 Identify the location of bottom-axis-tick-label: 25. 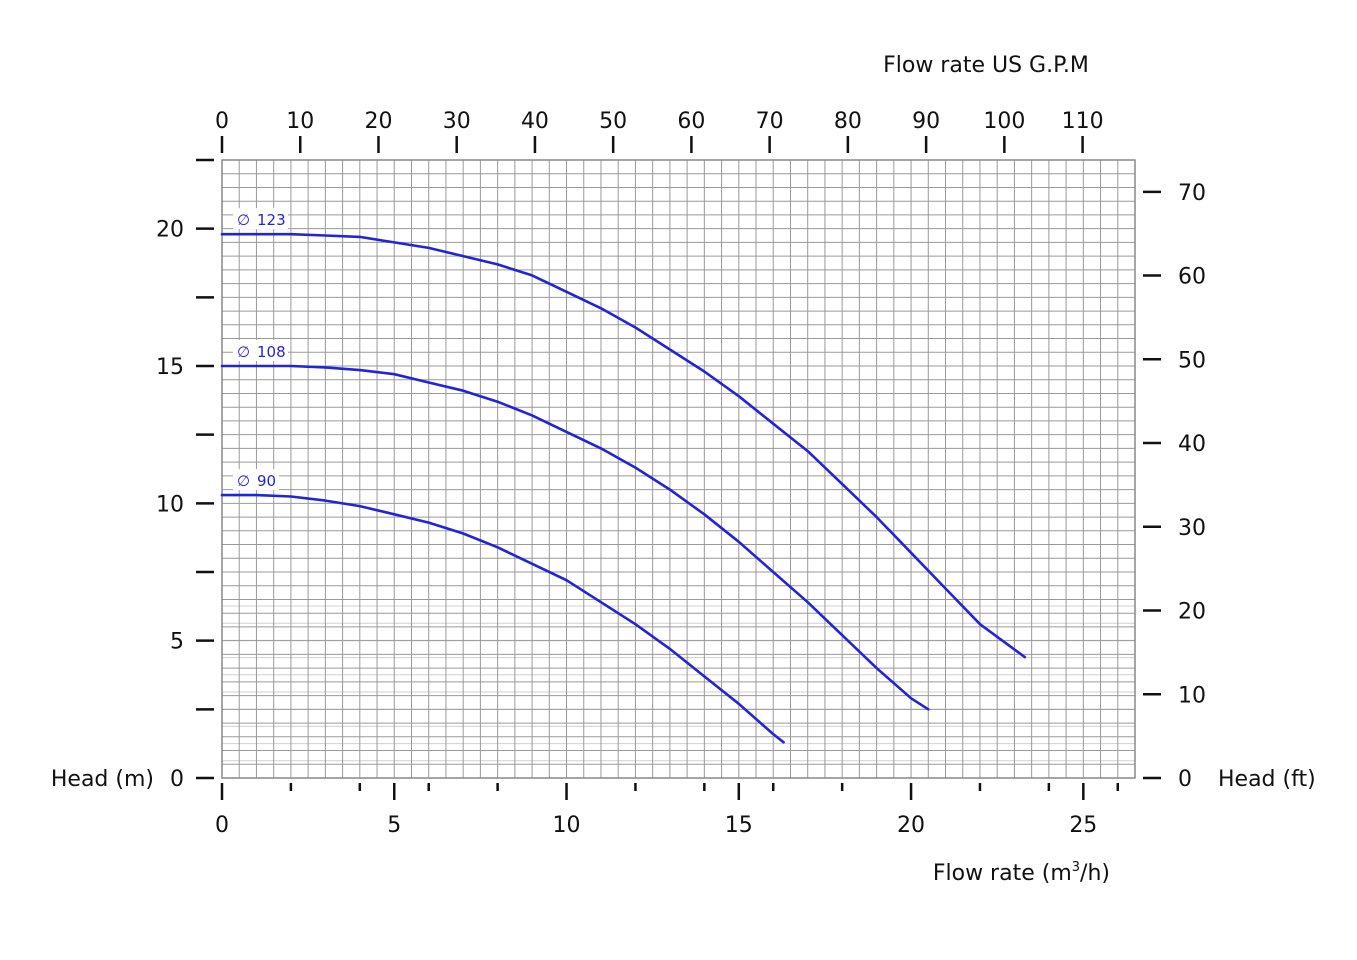
(1083, 825).